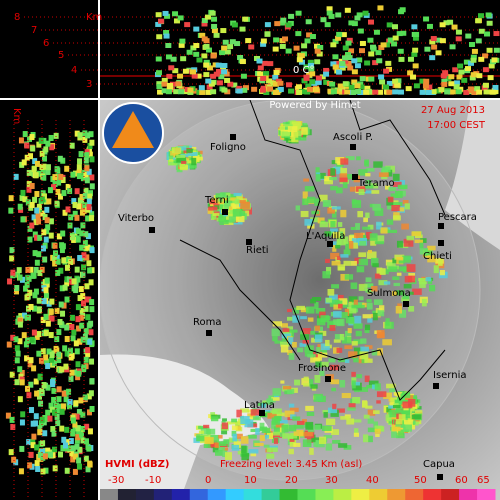 This screenshot has height=500, width=500. What do you see at coordinates (137, 464) in the screenshot?
I see `product: HVMI (dBZ)` at bounding box center [137, 464].